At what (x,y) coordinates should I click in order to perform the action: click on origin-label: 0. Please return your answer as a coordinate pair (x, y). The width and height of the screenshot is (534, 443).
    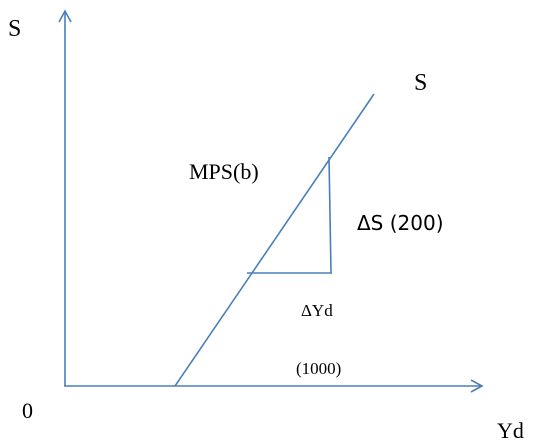
    Looking at the image, I should click on (27, 410).